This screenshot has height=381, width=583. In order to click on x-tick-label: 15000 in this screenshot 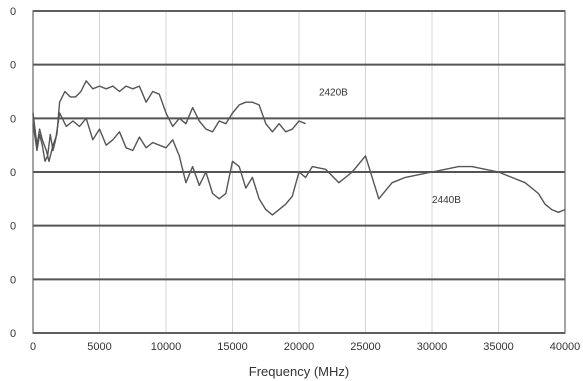, I will do `click(232, 347)`.